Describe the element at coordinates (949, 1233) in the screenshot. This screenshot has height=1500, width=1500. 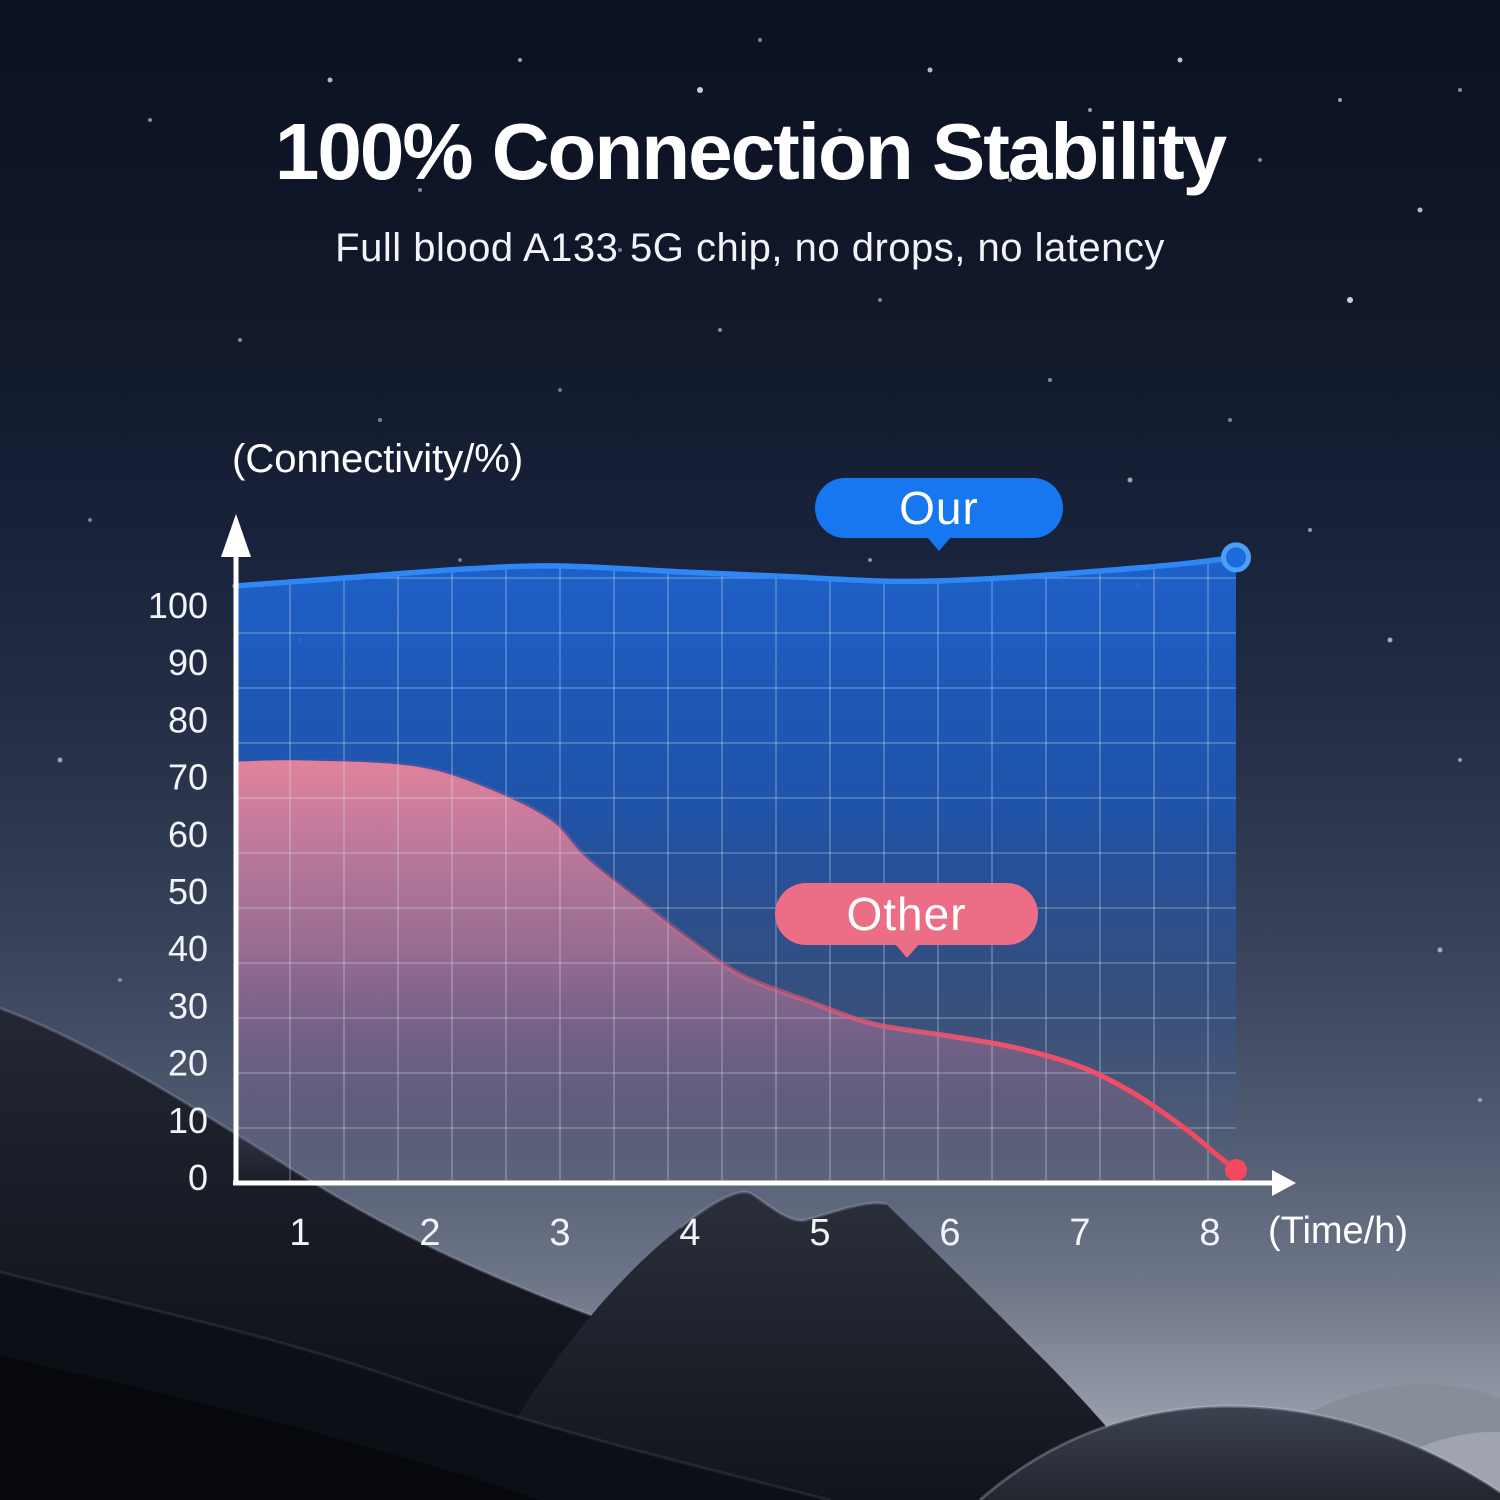
I see `x-tick-label: 6` at that location.